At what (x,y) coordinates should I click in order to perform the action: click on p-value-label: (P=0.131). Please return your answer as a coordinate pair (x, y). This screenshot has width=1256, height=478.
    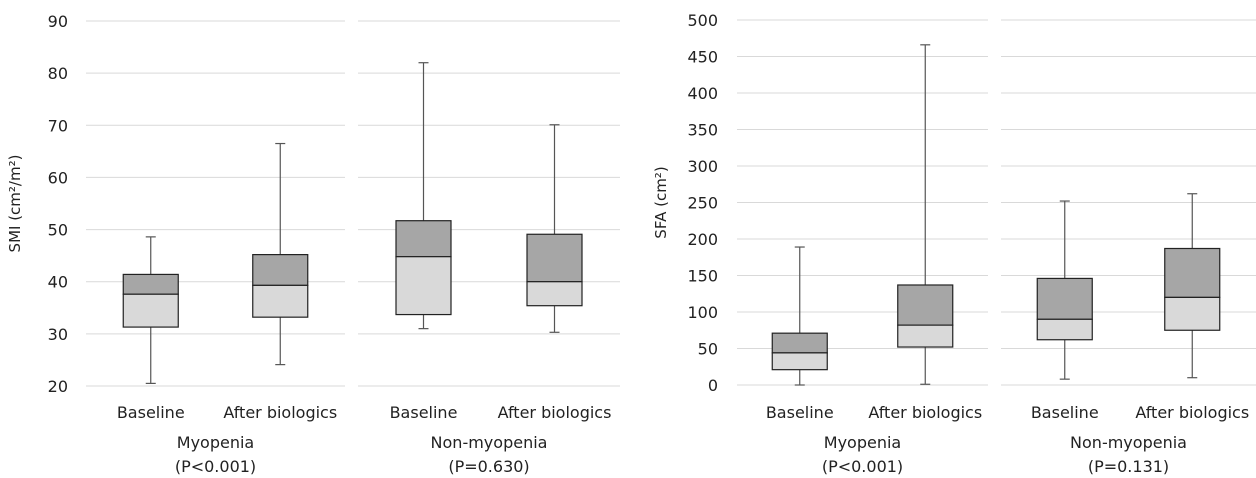
    Looking at the image, I should click on (1128, 466).